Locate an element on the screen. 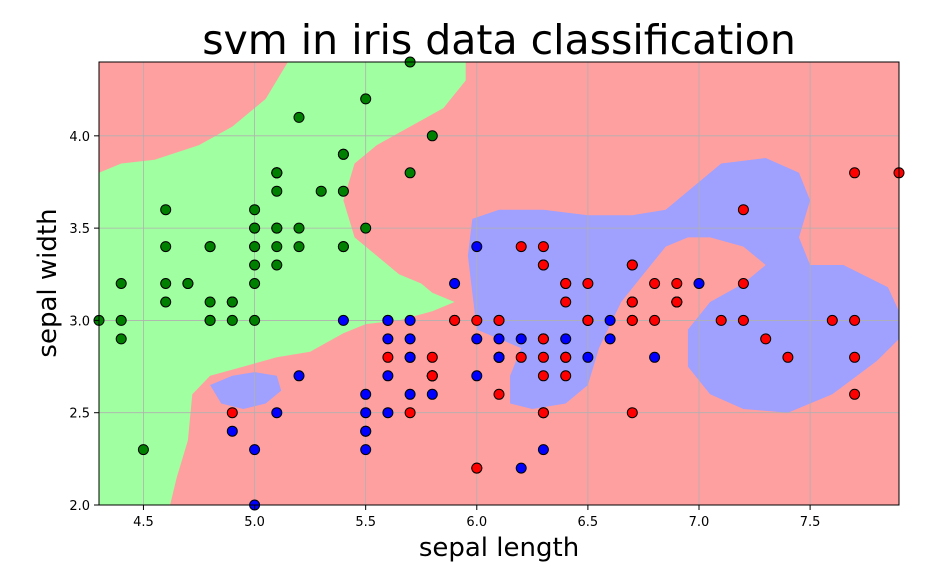  x-tick-label: 7.0 is located at coordinates (699, 522).